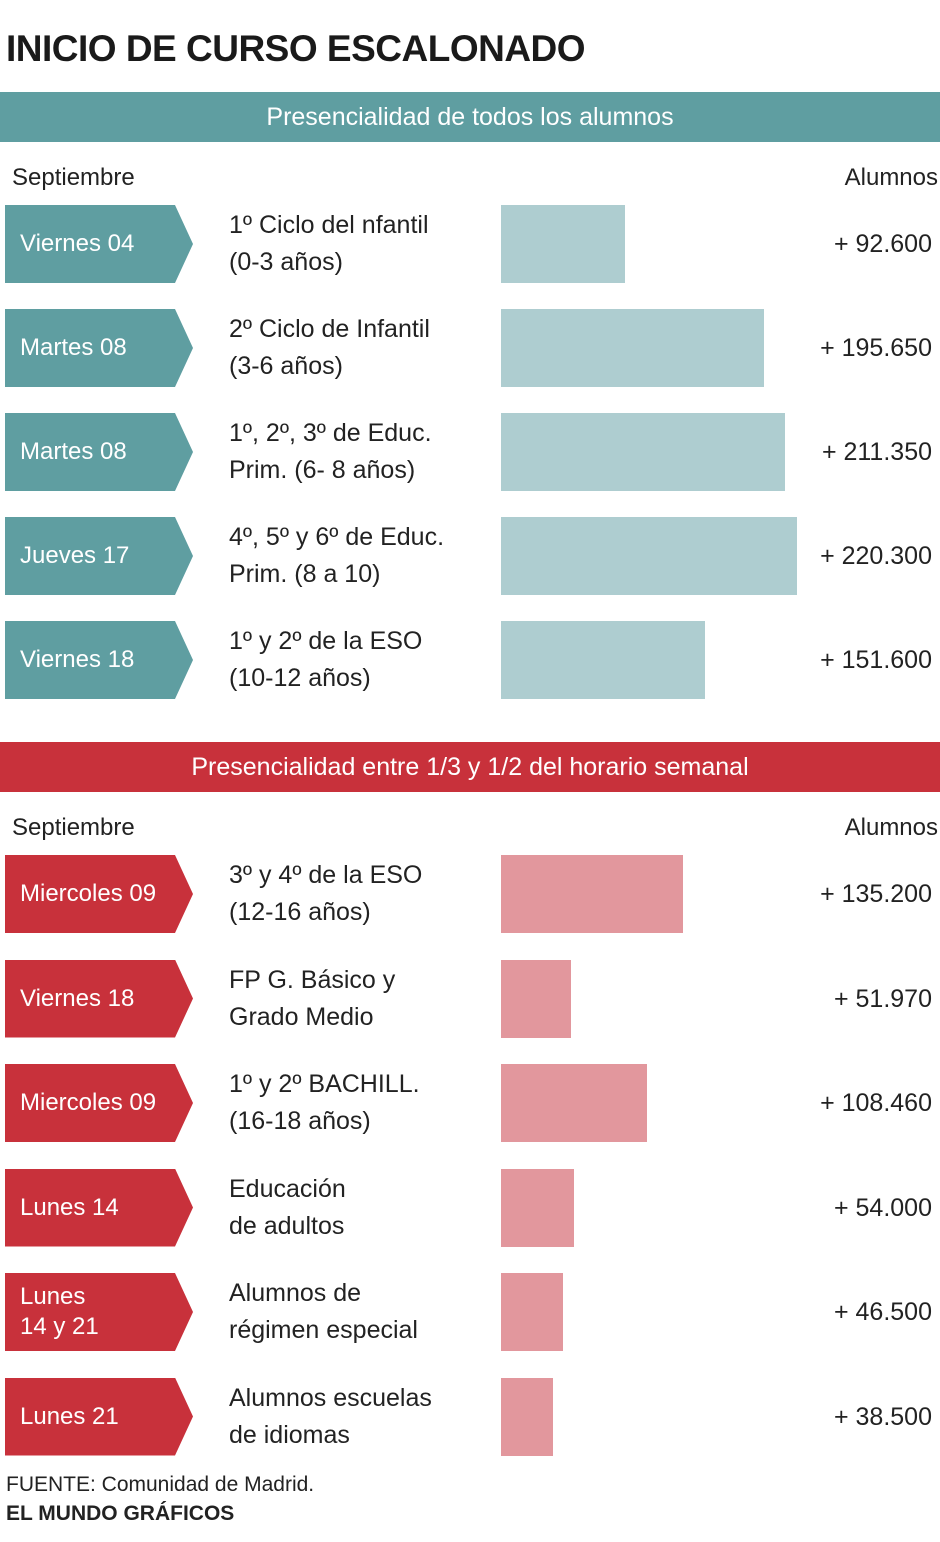 The height and width of the screenshot is (1542, 940). I want to click on category-label: FP G. Básico y Grado Medio, so click(312, 998).